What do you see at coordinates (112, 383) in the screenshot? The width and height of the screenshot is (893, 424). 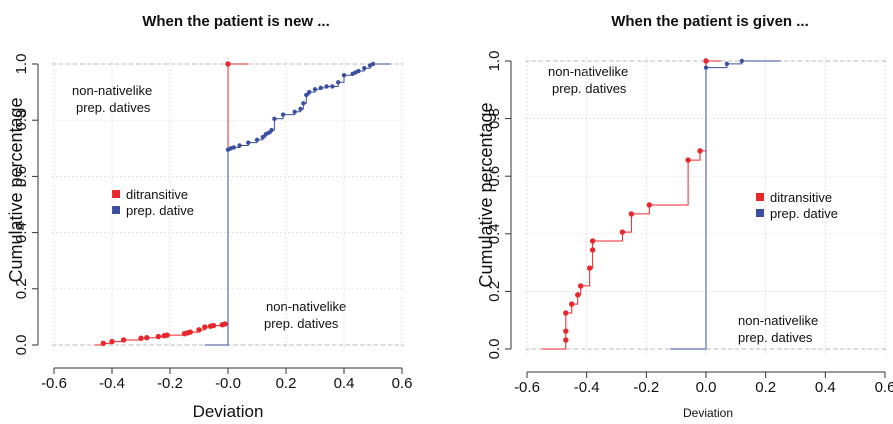 I see `x-tick-label: -0.4` at bounding box center [112, 383].